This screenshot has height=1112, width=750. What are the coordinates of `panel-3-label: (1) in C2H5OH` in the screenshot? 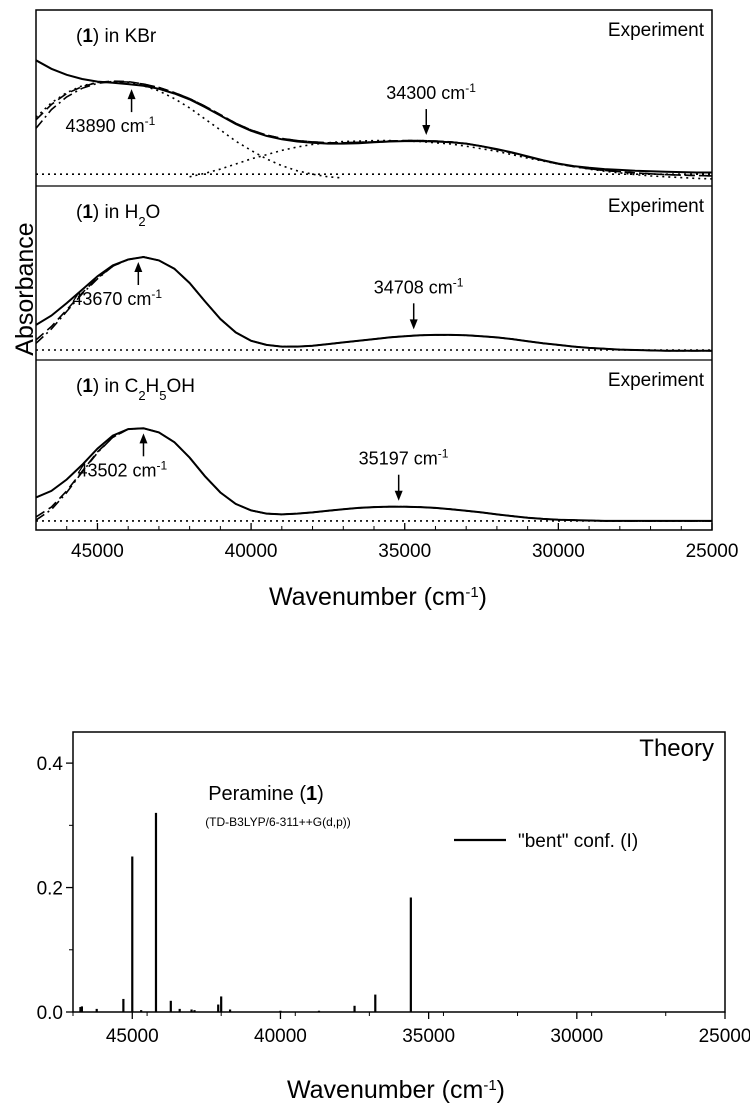 It's located at (135, 389).